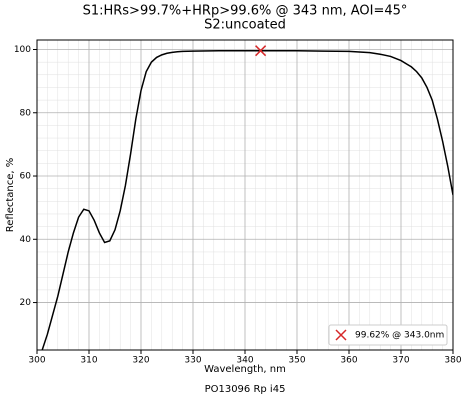 The width and height of the screenshot is (465, 400). What do you see at coordinates (36, 361) in the screenshot?
I see `x-tick-label: 300` at bounding box center [36, 361].